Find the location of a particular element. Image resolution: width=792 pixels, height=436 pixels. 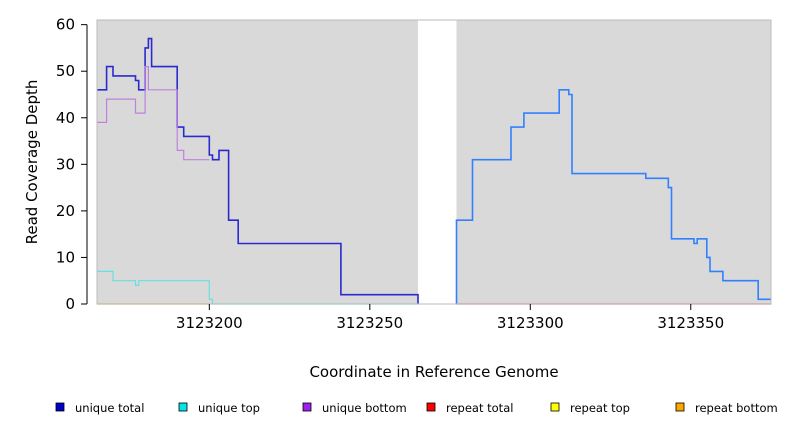

y-tick-label: 20 is located at coordinates (65, 211).